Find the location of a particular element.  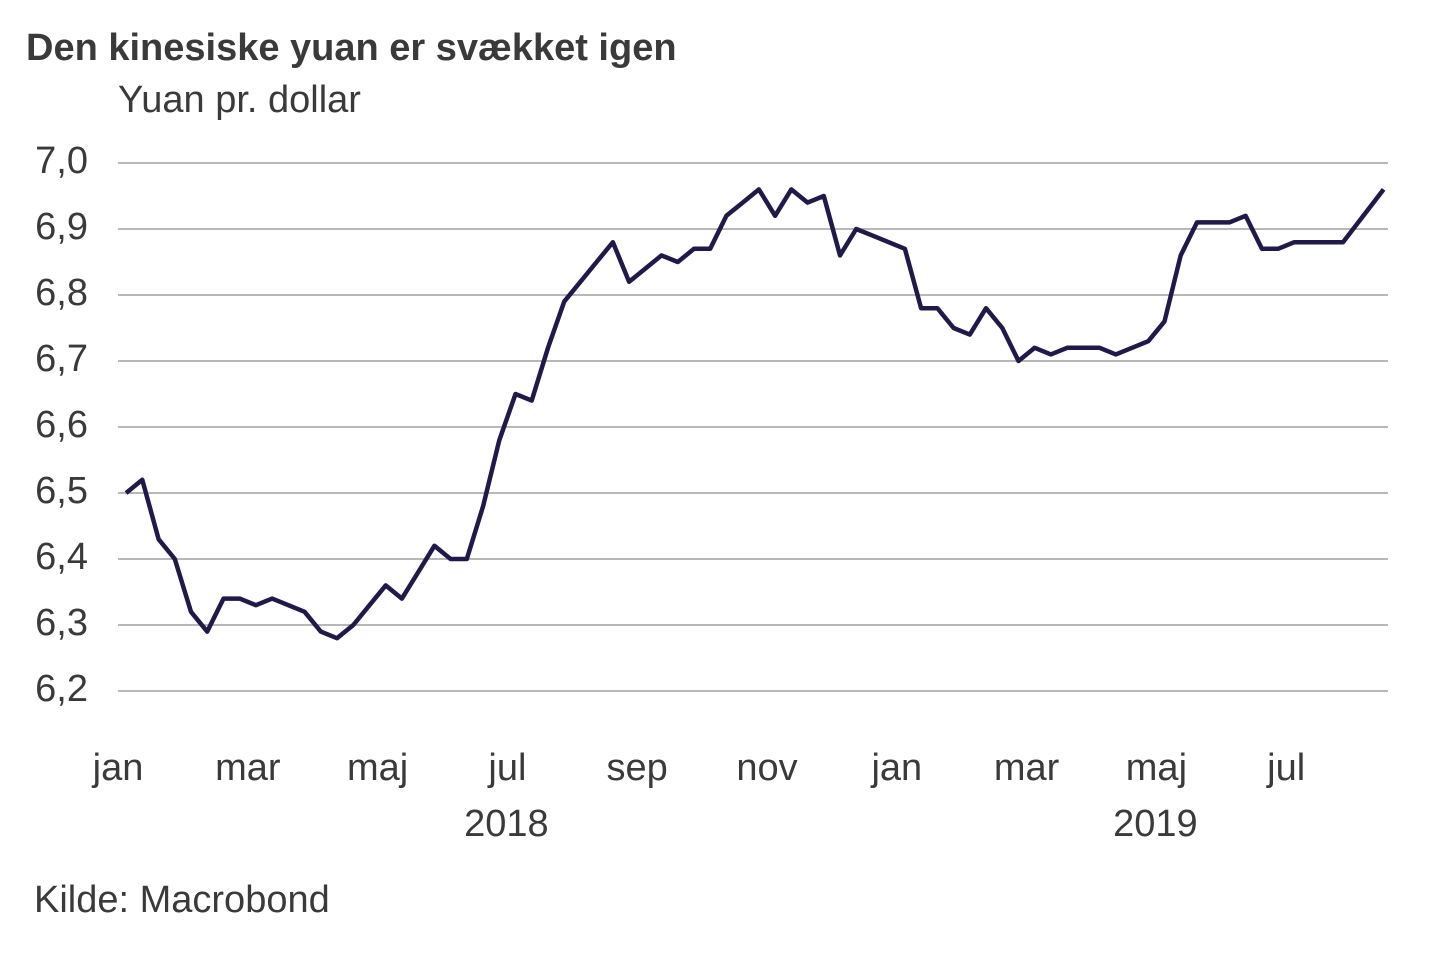

chart-subtitle: Yuan pr. dollar is located at coordinates (239, 100).